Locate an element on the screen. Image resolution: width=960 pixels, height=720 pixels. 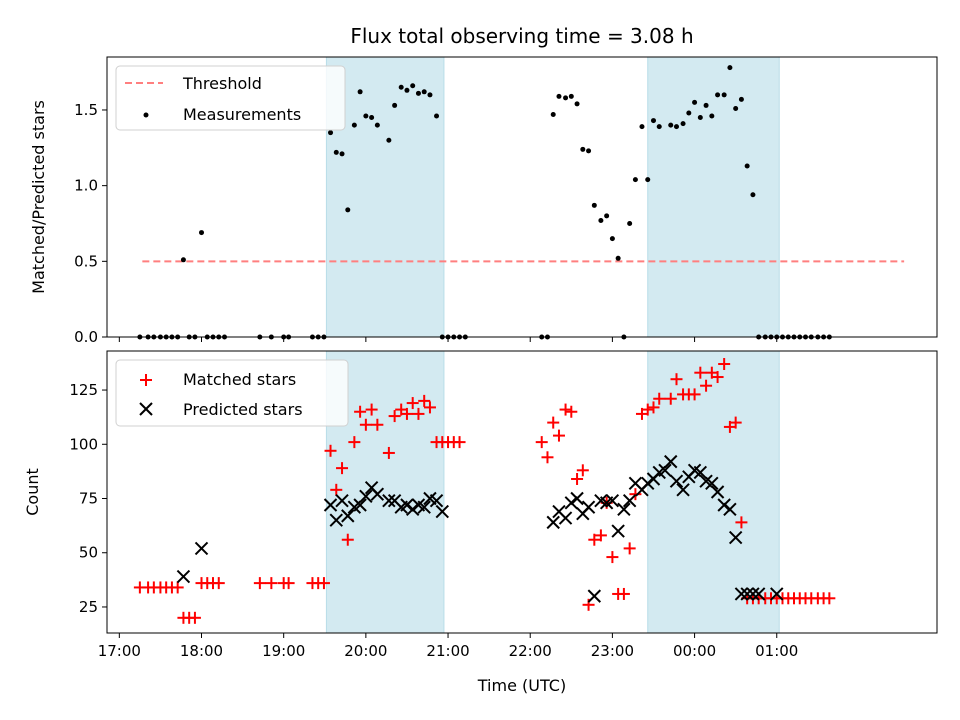
y-tick-label: 0.5 is located at coordinates (86, 261).